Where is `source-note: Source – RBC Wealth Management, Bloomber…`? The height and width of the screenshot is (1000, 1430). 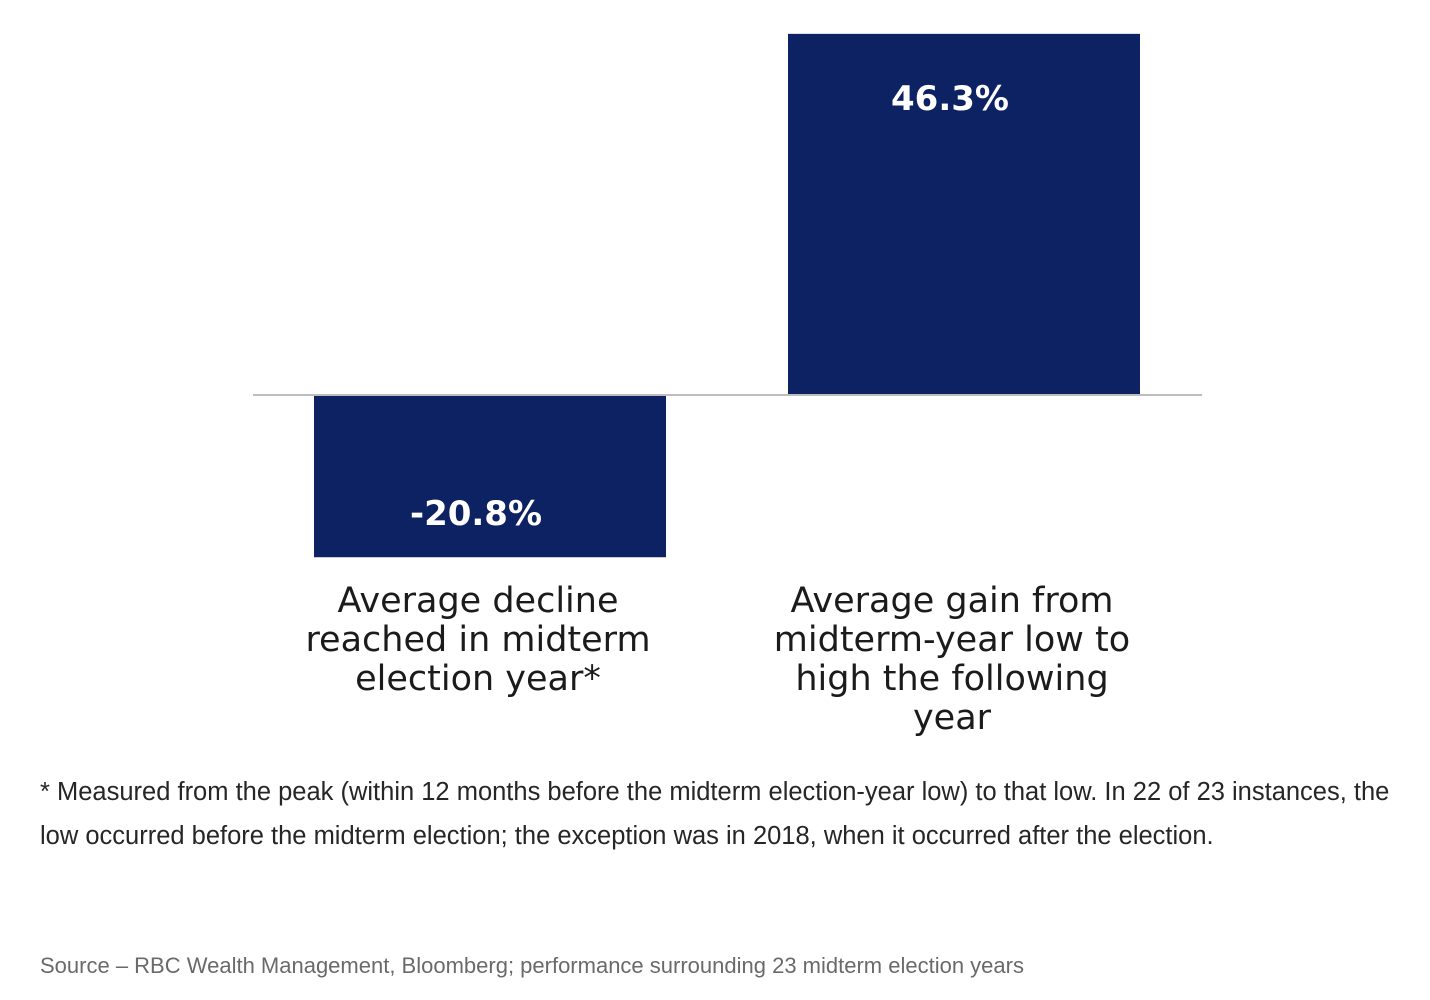
source-note: Source – RBC Wealth Management, Bloomber… is located at coordinates (532, 965).